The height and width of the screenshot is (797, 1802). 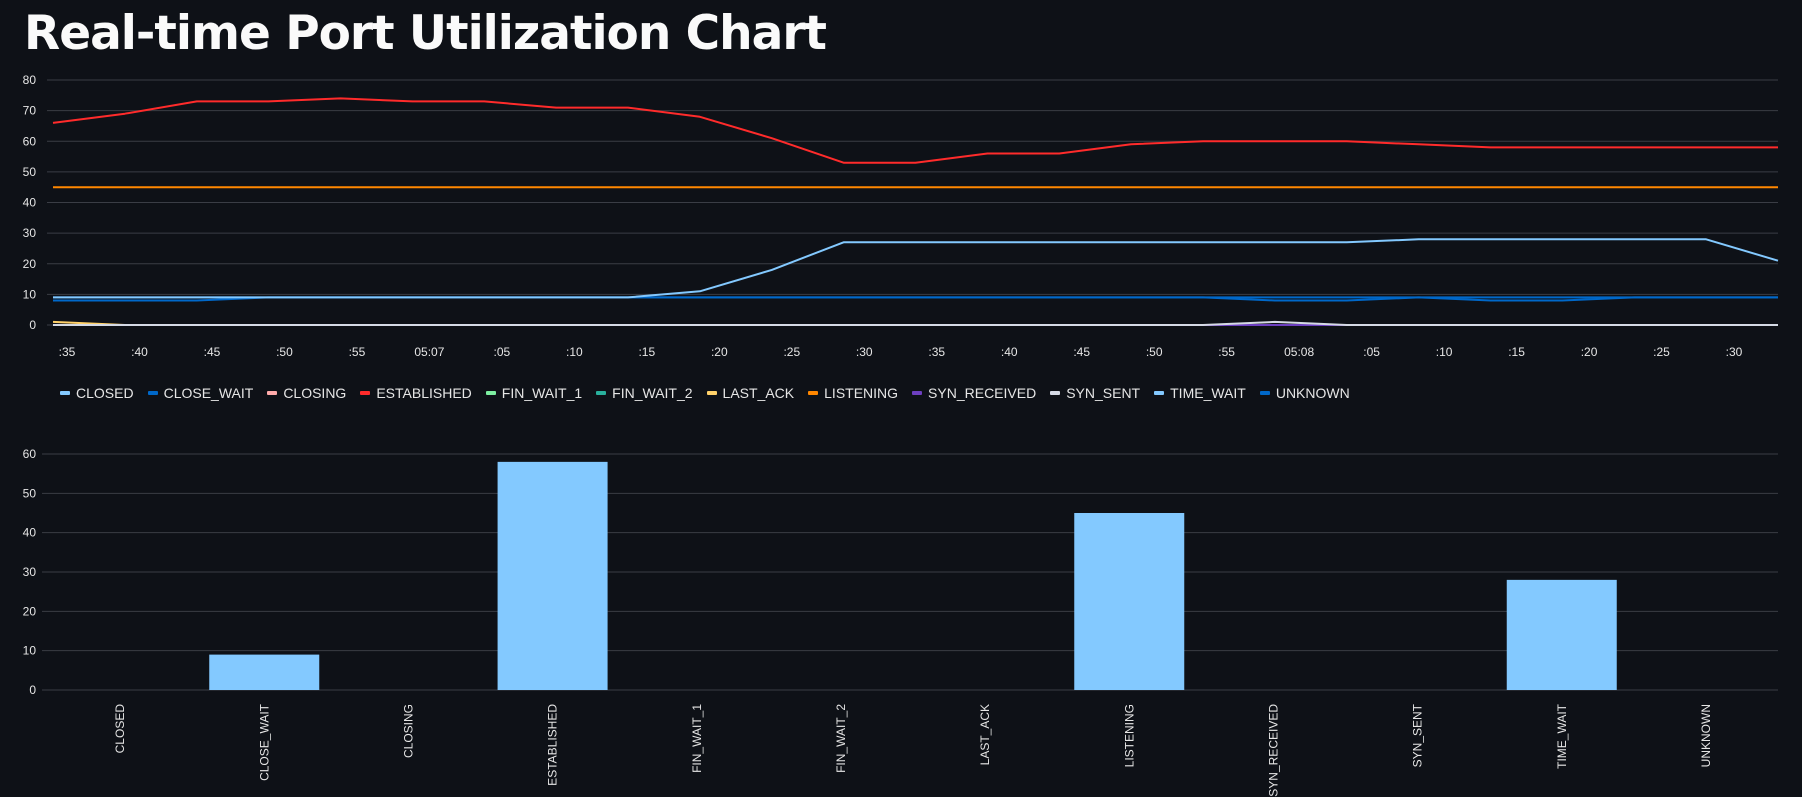 I want to click on legend-label: CLOSED, so click(x=105, y=393).